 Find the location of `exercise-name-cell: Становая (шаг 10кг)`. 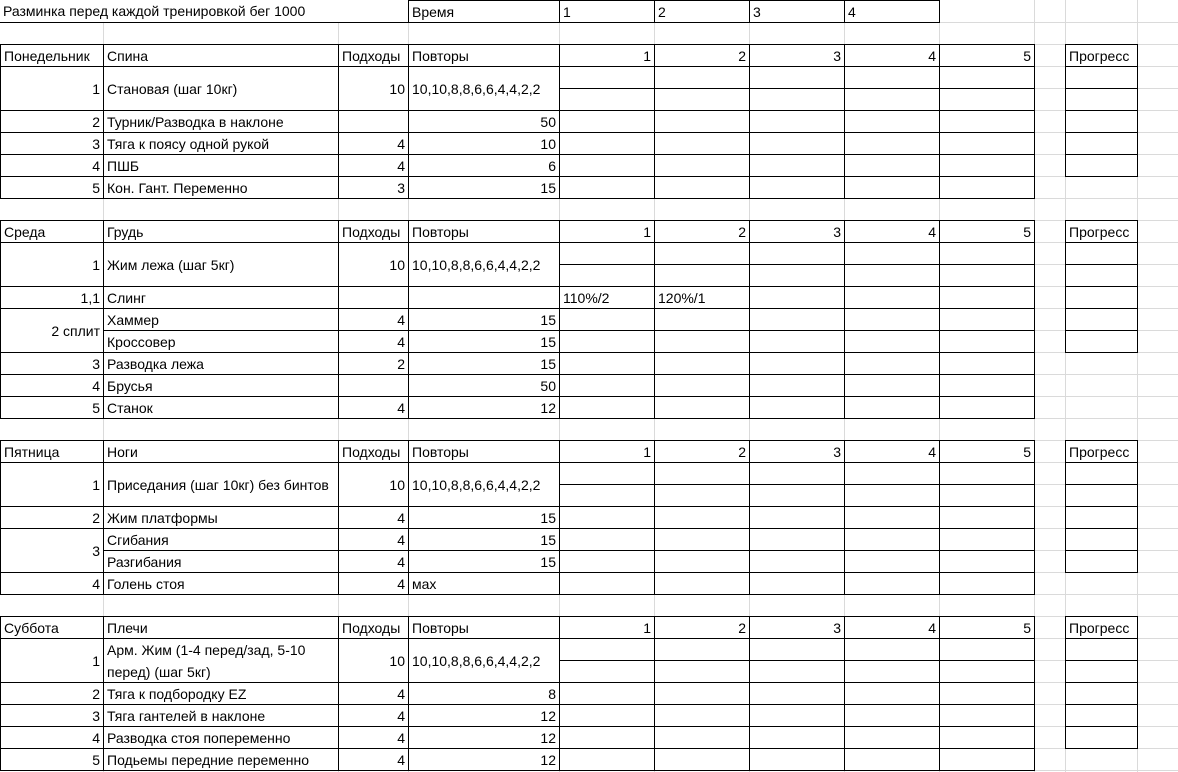

exercise-name-cell: Становая (шаг 10кг) is located at coordinates (221, 88).